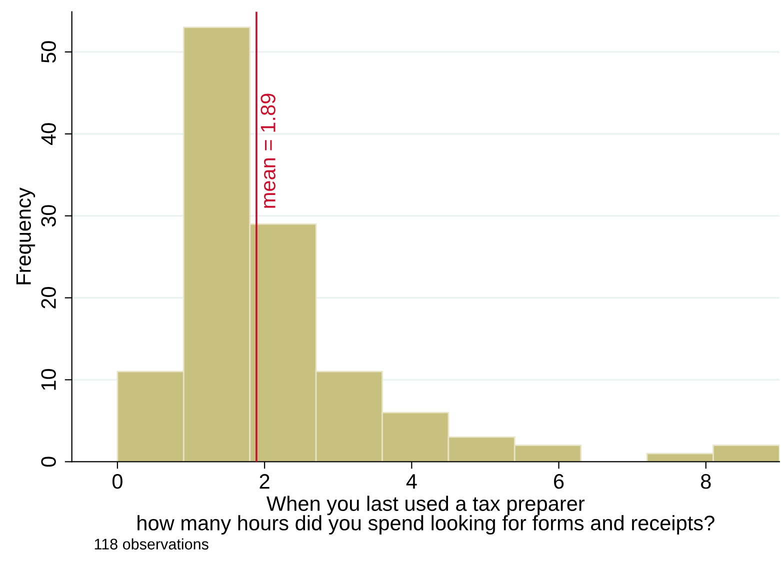  What do you see at coordinates (426, 515) in the screenshot?
I see `x-axis-title: When you last used a tax preparer how many hours did you spend looking for forms and receipts?` at bounding box center [426, 515].